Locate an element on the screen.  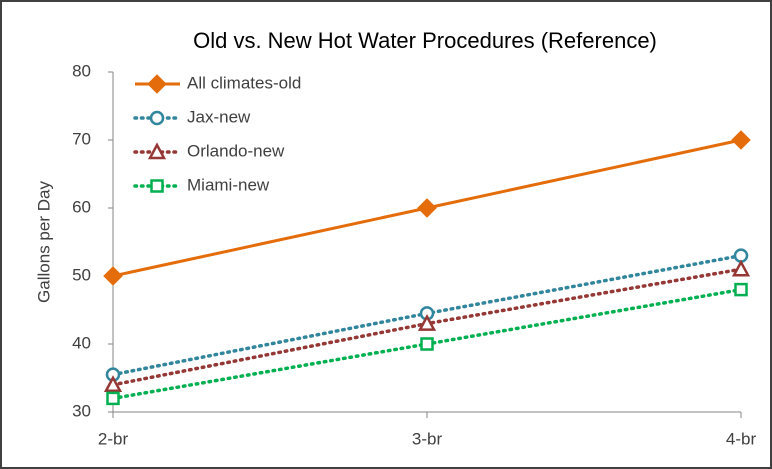
y-axis-title: Gallons per Day is located at coordinates (43, 242).